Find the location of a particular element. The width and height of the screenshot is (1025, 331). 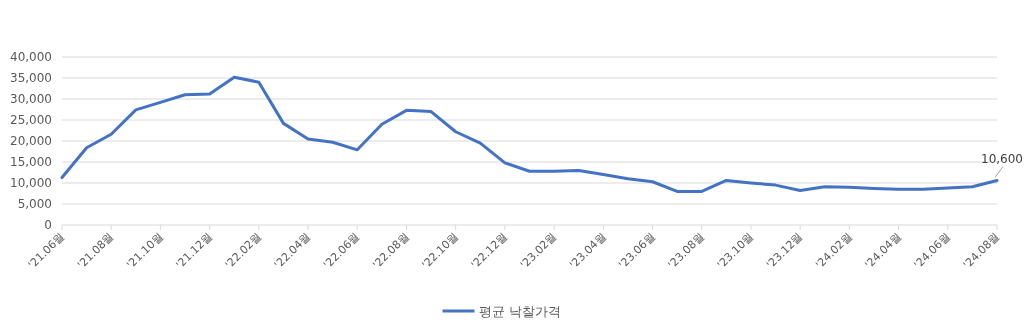

y-tick-label: 15,000 is located at coordinates (31, 162).